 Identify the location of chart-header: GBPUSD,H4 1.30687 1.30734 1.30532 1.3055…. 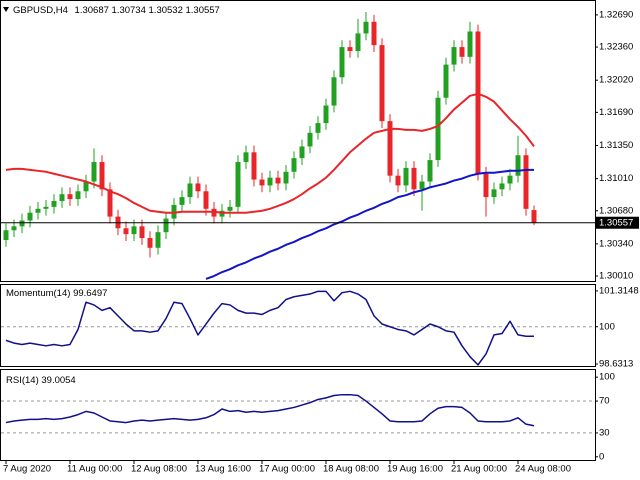
(116, 10).